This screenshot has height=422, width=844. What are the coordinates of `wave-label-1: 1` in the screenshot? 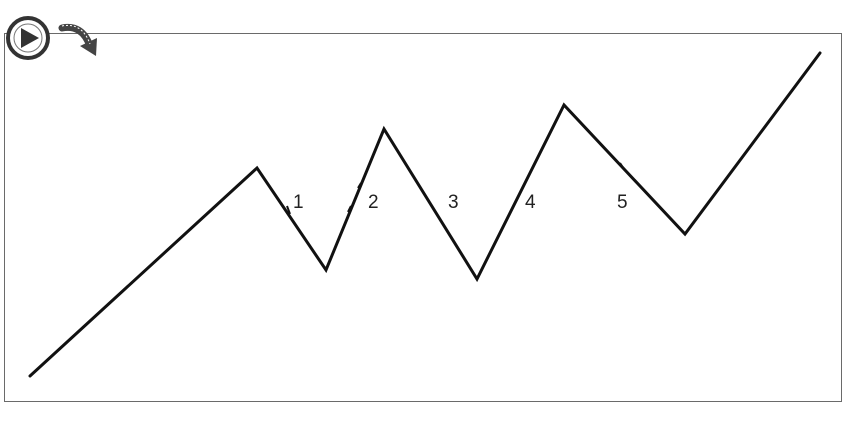 It's located at (298, 202).